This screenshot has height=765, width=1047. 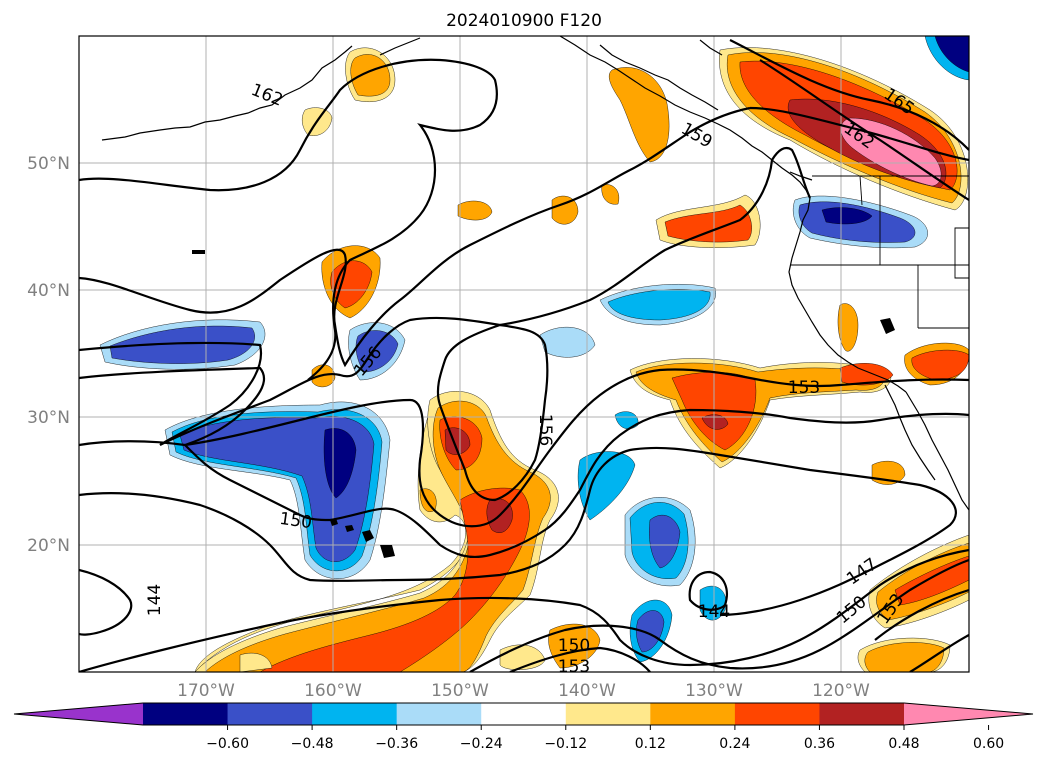 What do you see at coordinates (734, 744) in the screenshot?
I see `colorbar-tick-label: 0.24` at bounding box center [734, 744].